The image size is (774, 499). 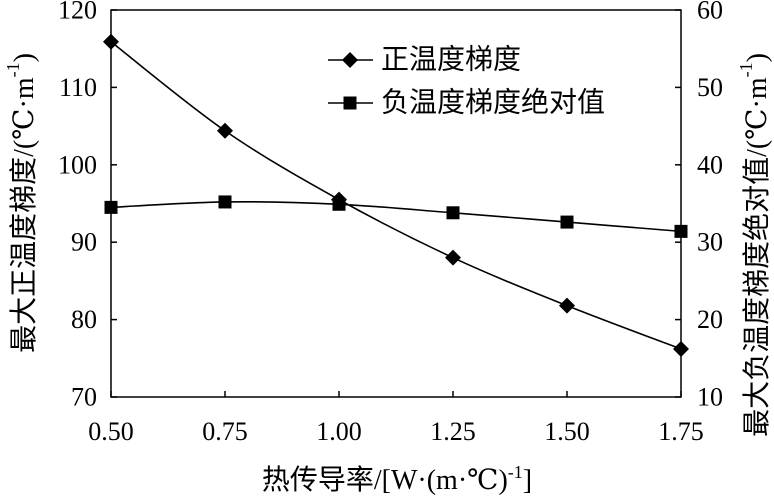 What do you see at coordinates (710, 242) in the screenshot?
I see `right-axis-tick-label: 30` at bounding box center [710, 242].